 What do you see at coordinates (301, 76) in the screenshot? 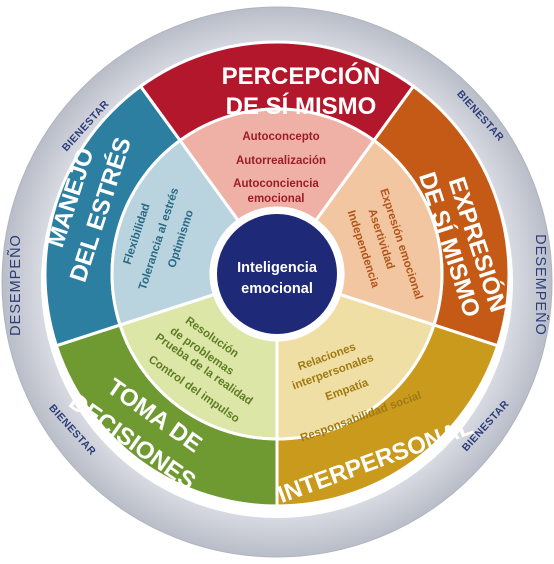
I see `perception-title-line1: PERCEPCIÓN` at bounding box center [301, 76].